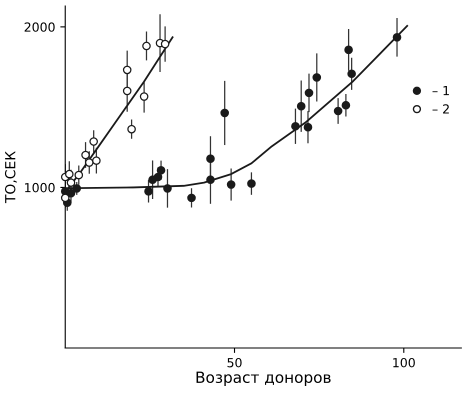  I want to click on x-tick-label: 50, so click(235, 363).